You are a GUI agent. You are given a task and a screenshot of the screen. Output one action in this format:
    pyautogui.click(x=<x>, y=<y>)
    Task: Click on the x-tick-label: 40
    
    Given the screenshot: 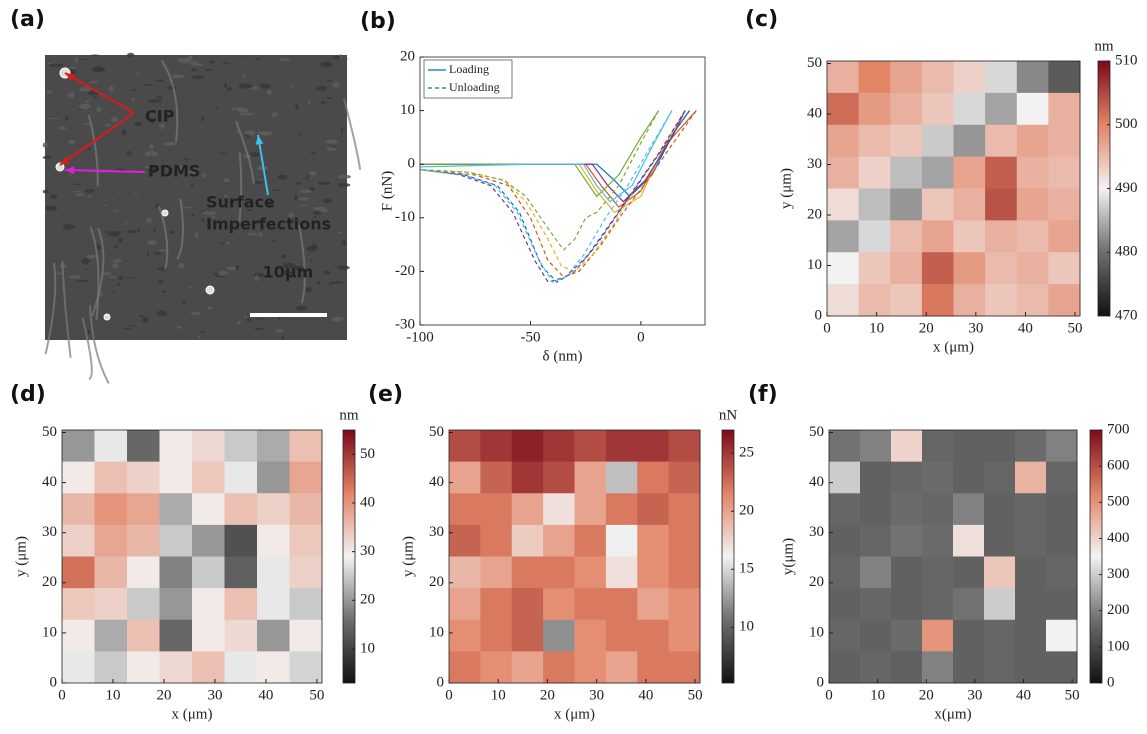 What is the action you would take?
    pyautogui.click(x=265, y=695)
    